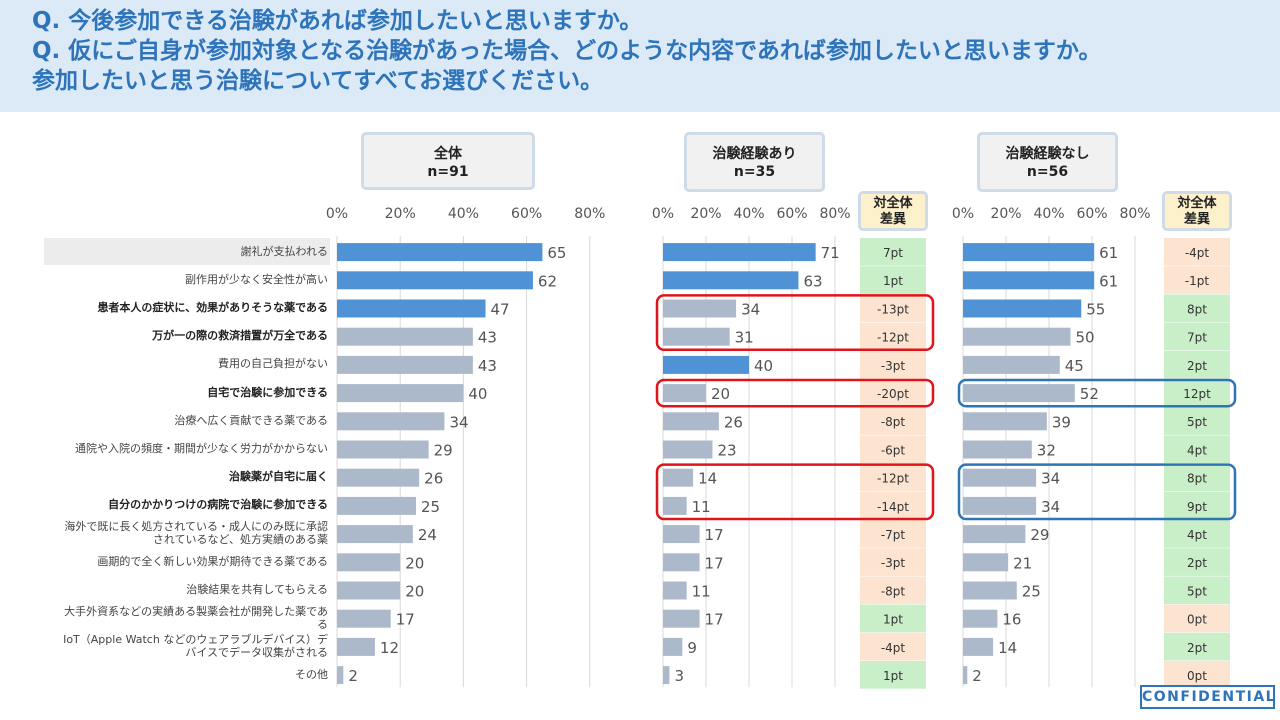 The width and height of the screenshot is (1280, 720). Describe the element at coordinates (337, 214) in the screenshot. I see `x-tick-label: 0%` at that location.